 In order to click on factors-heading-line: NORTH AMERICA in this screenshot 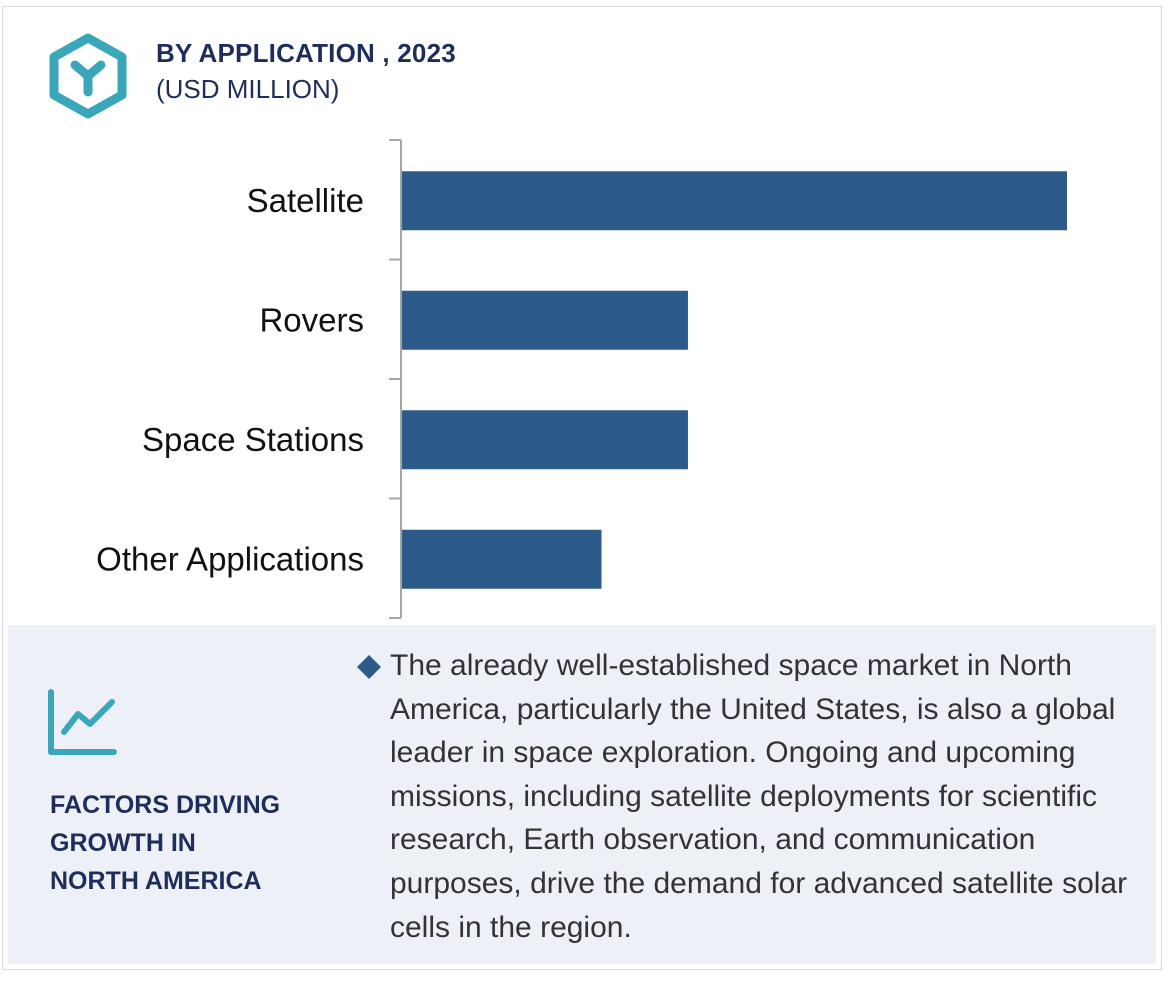, I will do `click(156, 881)`.